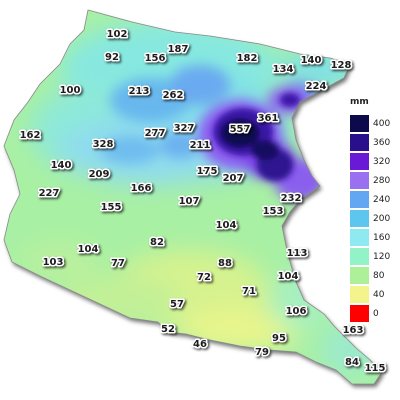 The height and width of the screenshot is (400, 400). Describe the element at coordinates (99, 174) in the screenshot. I see `station-label: 209` at that location.